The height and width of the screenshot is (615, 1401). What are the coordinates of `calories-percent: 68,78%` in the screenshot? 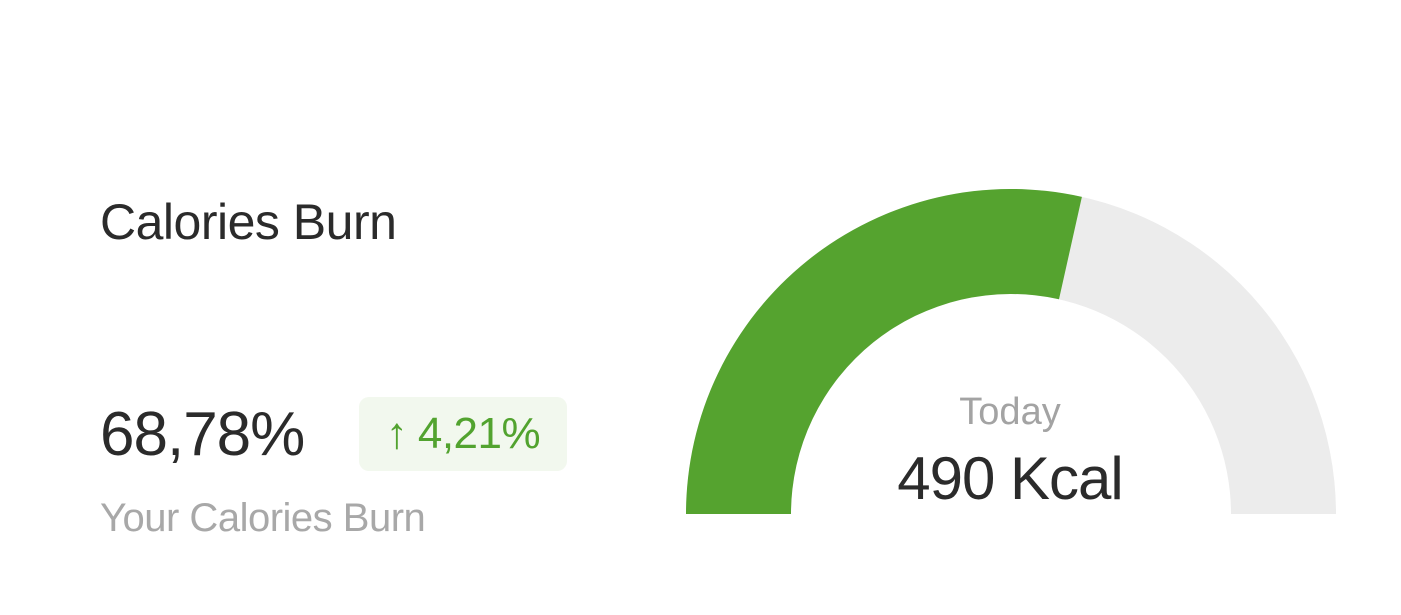 It's located at (202, 434).